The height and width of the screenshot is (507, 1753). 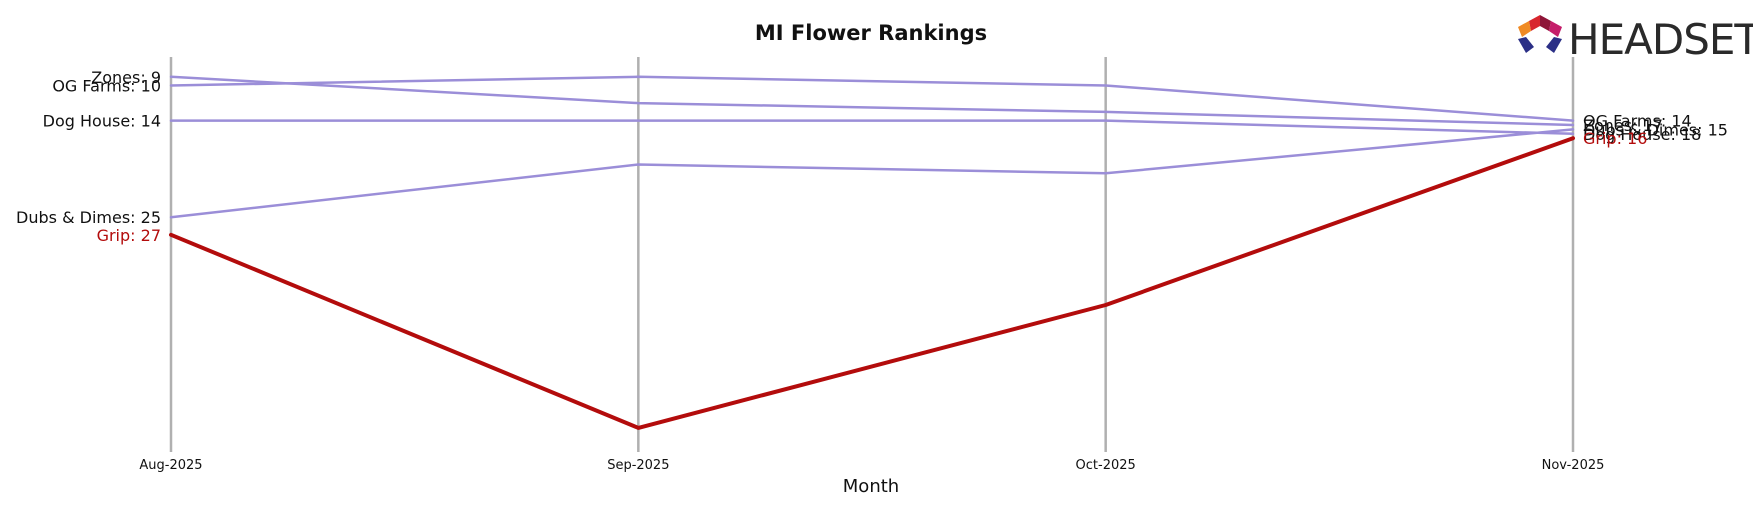 What do you see at coordinates (1573, 465) in the screenshot?
I see `x-tick-label: Nov-2025` at bounding box center [1573, 465].